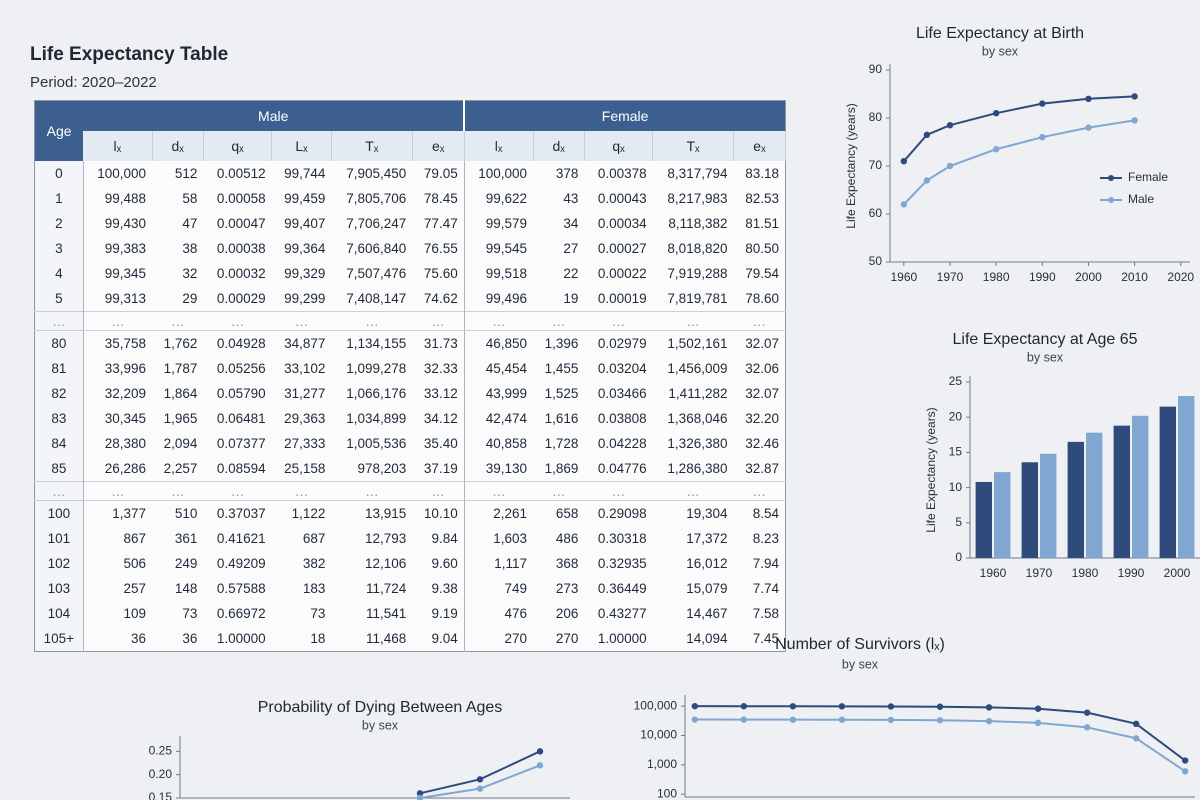 This screenshot has height=800, width=1200. Describe the element at coordinates (958, 522) in the screenshot. I see `y-tick-label: 5` at that location.